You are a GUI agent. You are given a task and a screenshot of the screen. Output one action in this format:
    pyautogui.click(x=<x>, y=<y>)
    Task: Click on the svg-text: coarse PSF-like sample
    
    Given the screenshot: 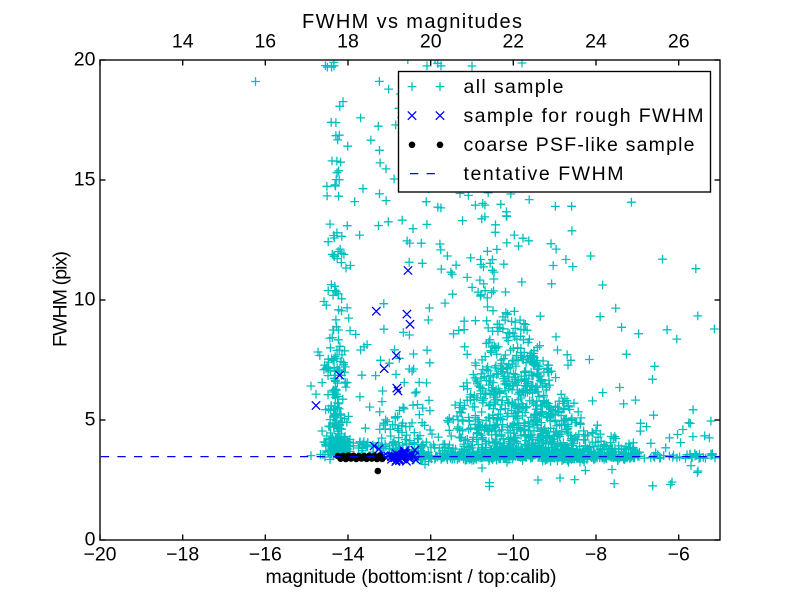 What is the action you would take?
    pyautogui.click(x=579, y=145)
    